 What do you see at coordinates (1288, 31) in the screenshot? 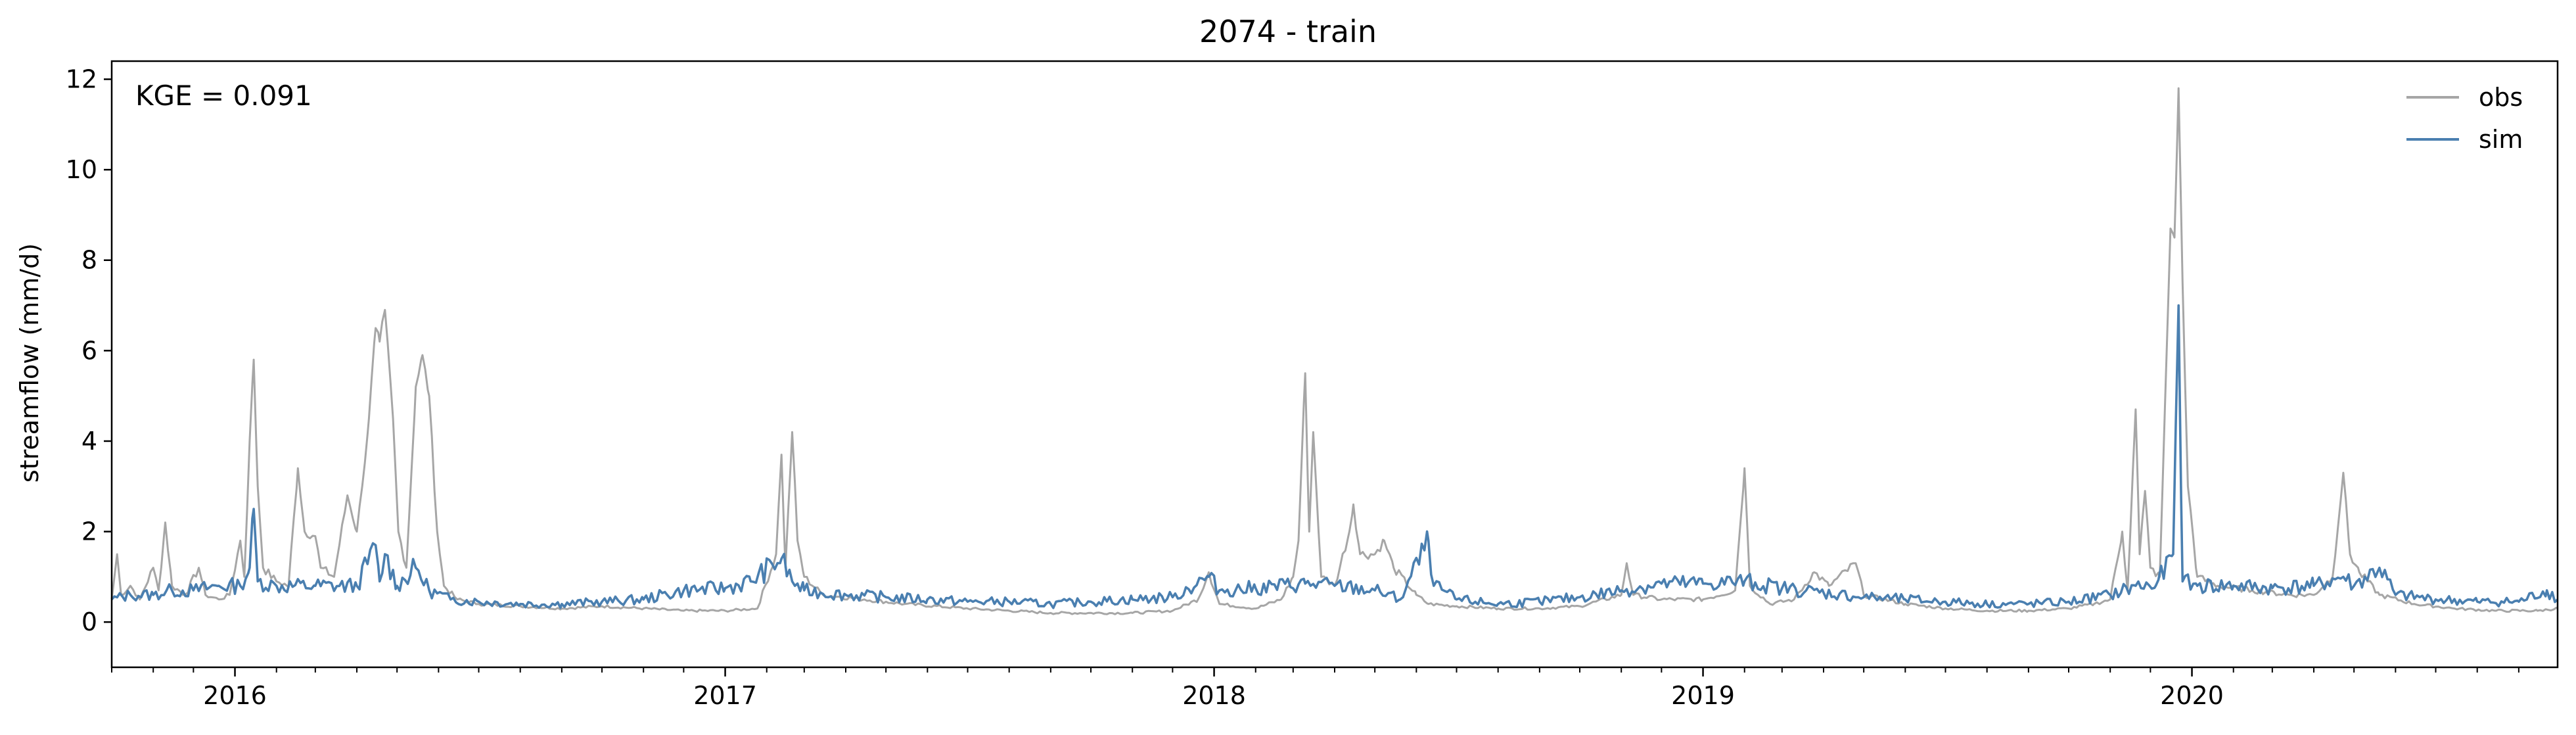
I see `chart-title: 2074 - train` at bounding box center [1288, 31].